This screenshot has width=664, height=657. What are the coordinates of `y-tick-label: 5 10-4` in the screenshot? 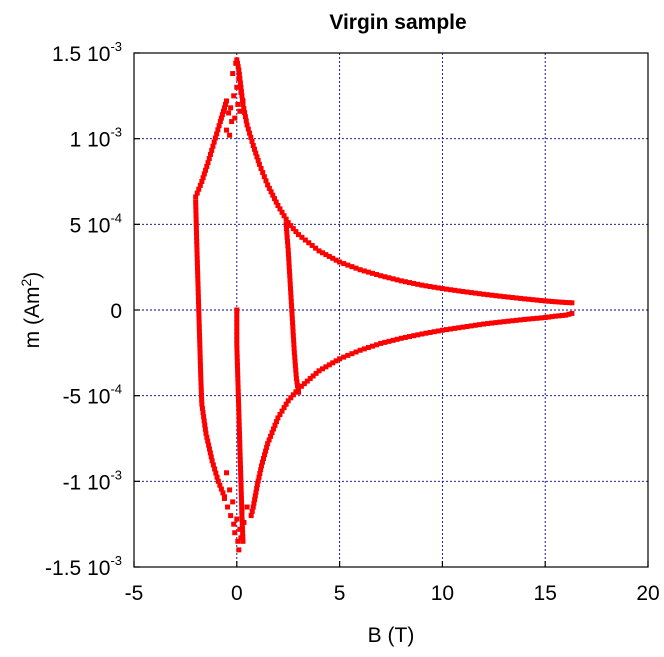 It's located at (96, 223).